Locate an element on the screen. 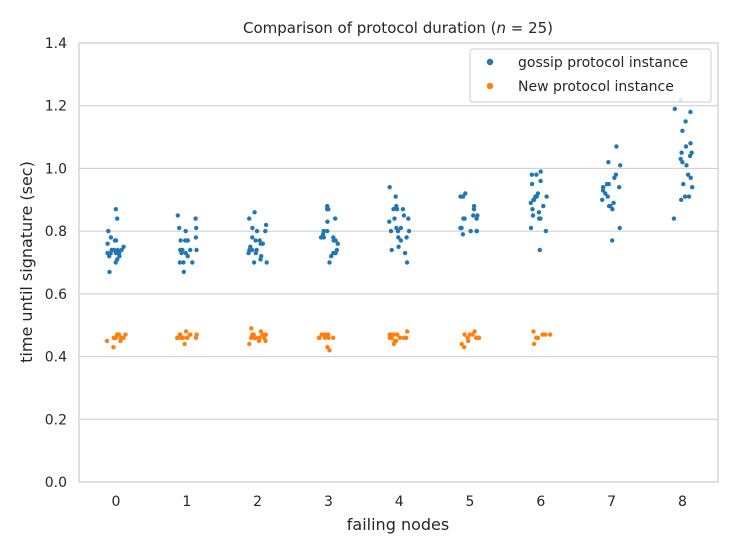 This screenshot has width=736, height=552. y-tick-label: 0.8 is located at coordinates (56, 232).